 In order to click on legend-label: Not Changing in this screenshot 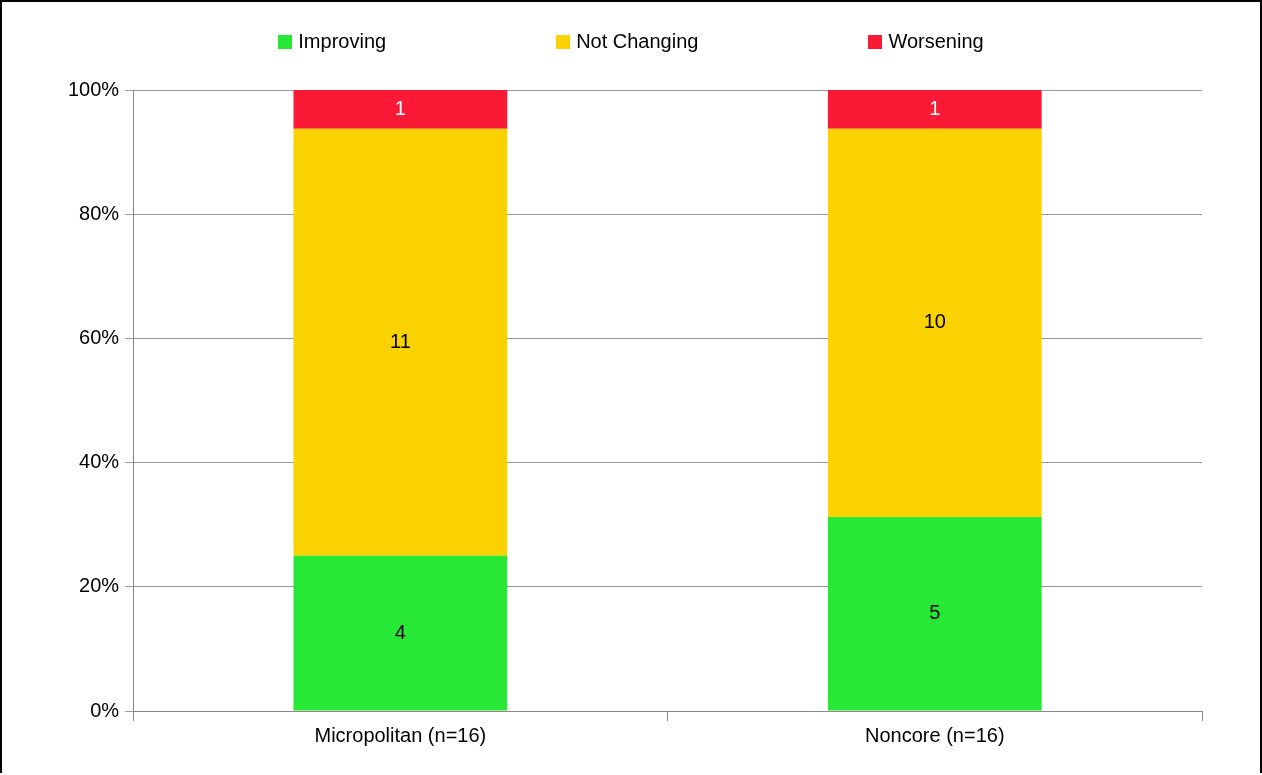, I will do `click(637, 41)`.